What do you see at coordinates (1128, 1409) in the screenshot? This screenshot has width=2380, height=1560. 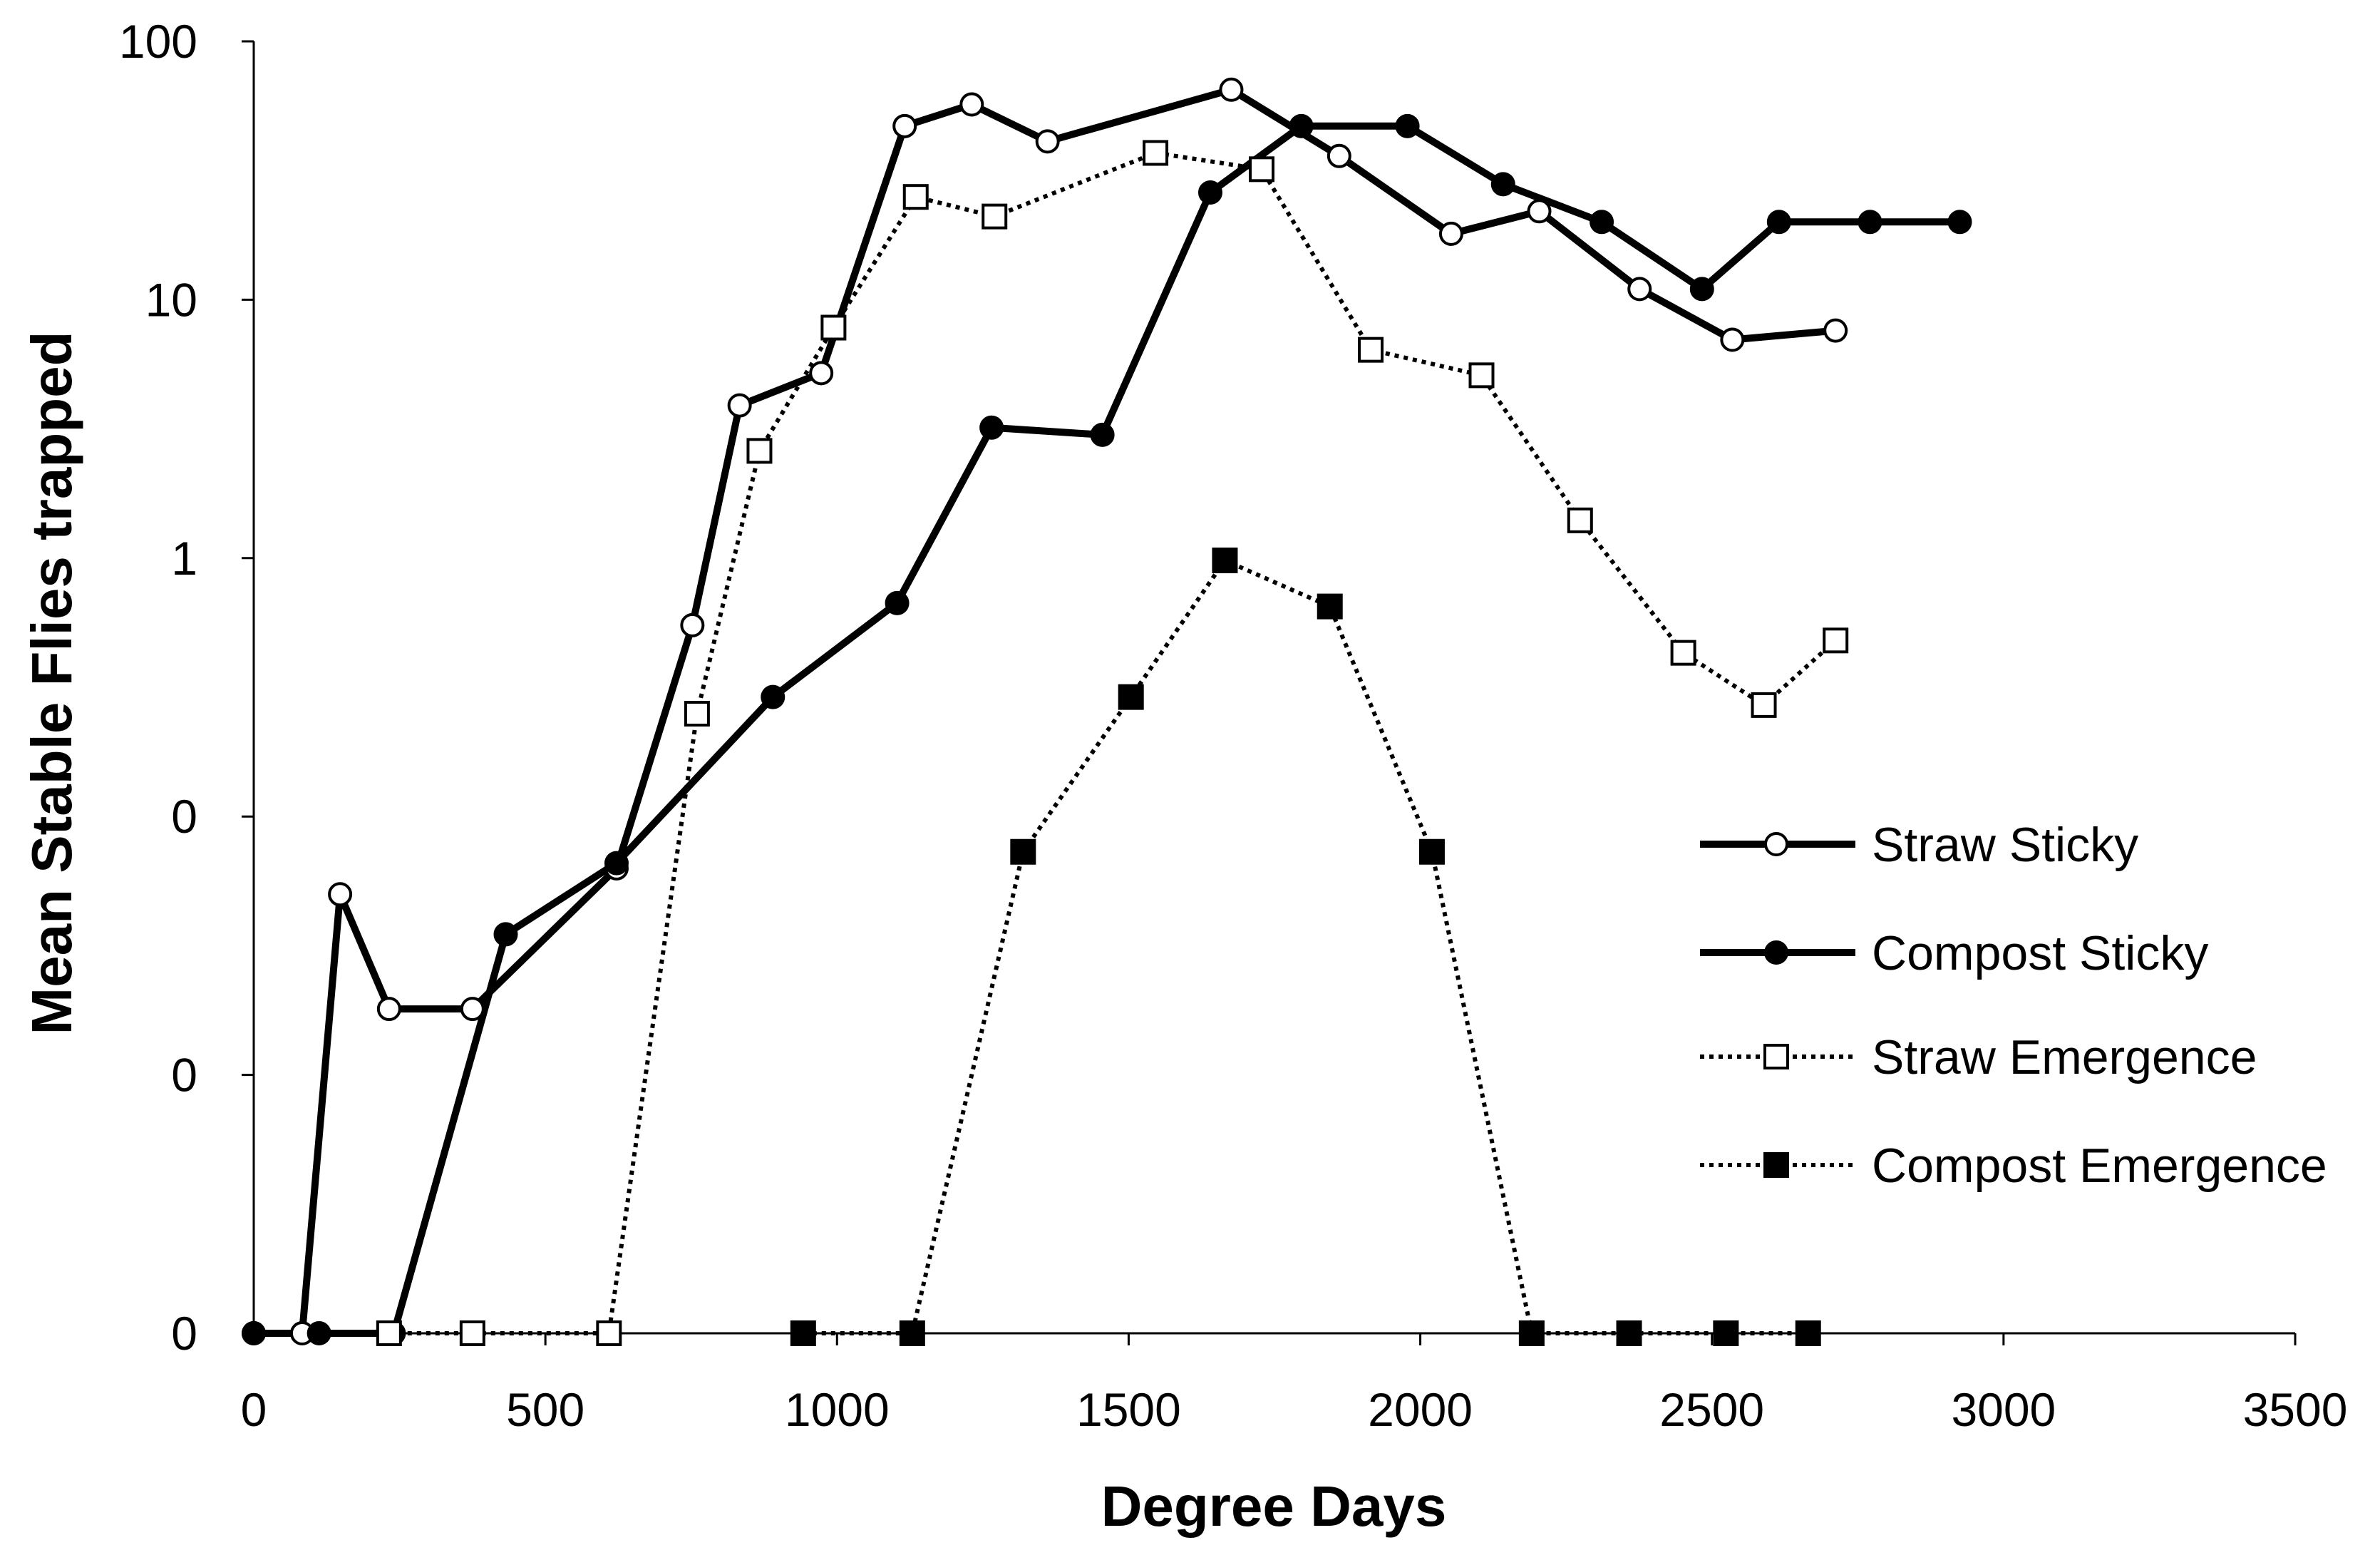 I see `x-tick-label: 1500` at bounding box center [1128, 1409].